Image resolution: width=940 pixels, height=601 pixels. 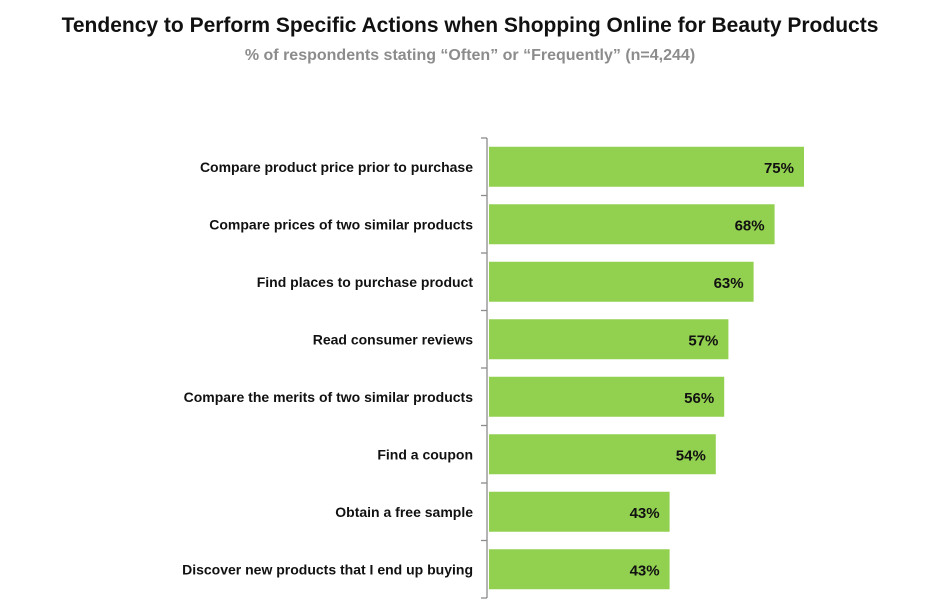 I want to click on value-label: 54%, so click(x=691, y=455).